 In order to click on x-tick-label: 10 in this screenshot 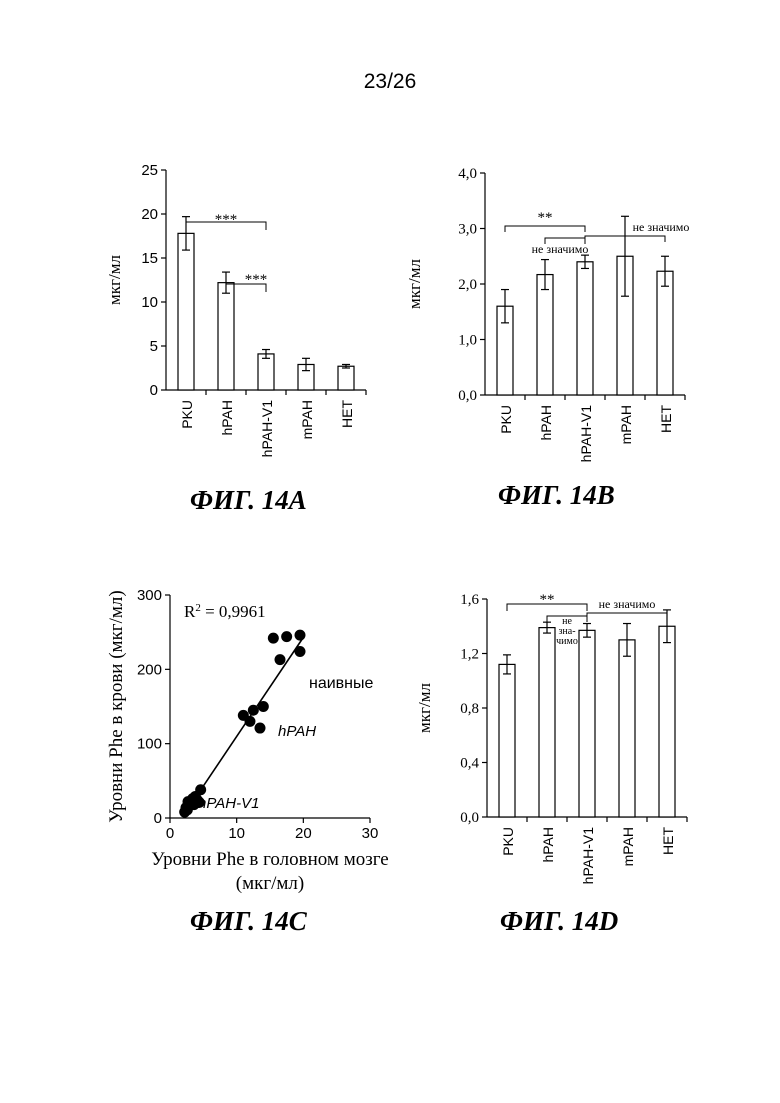, I will do `click(236, 833)`.